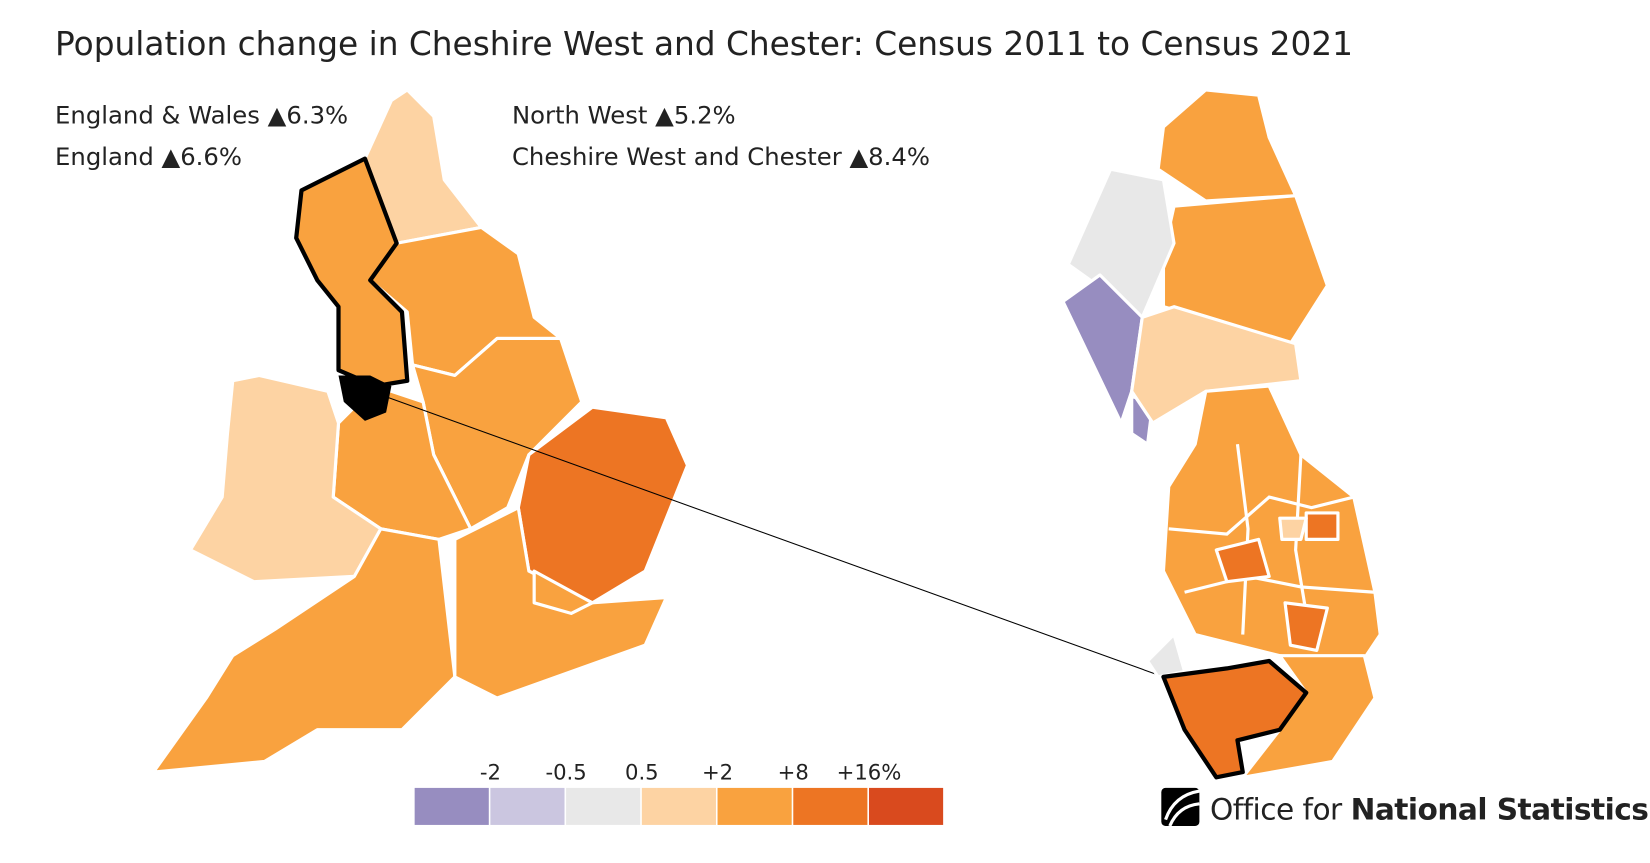 This screenshot has height=863, width=1650. What do you see at coordinates (1180, 806) in the screenshot?
I see `logo-mark` at bounding box center [1180, 806].